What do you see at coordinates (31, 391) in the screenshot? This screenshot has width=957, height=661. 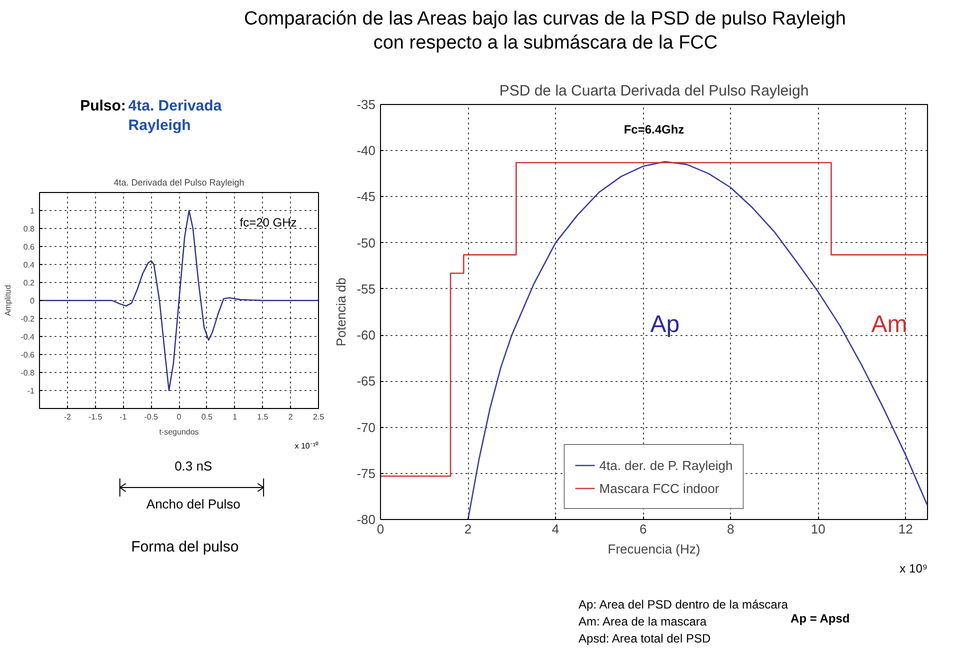 I see `y-tick-label: -1` at bounding box center [31, 391].